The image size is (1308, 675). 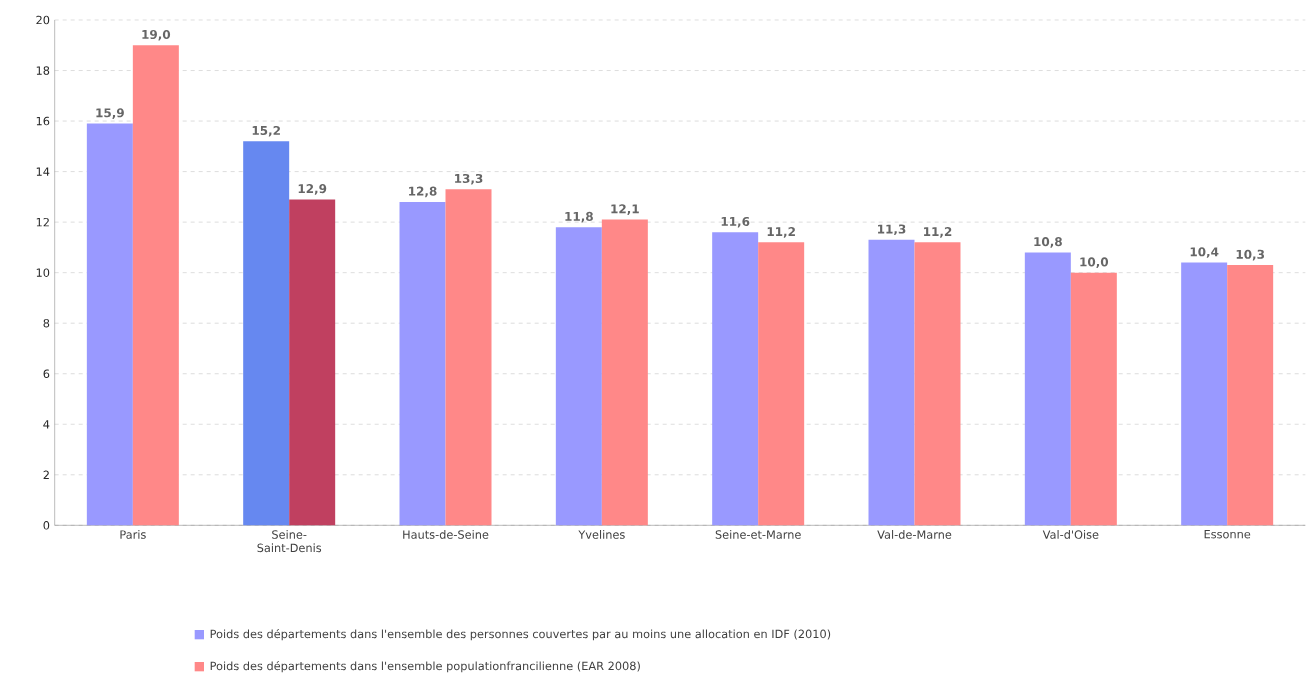 What do you see at coordinates (289, 541) in the screenshot?
I see `x-tick-label: Seine-Saint-Denis` at bounding box center [289, 541].